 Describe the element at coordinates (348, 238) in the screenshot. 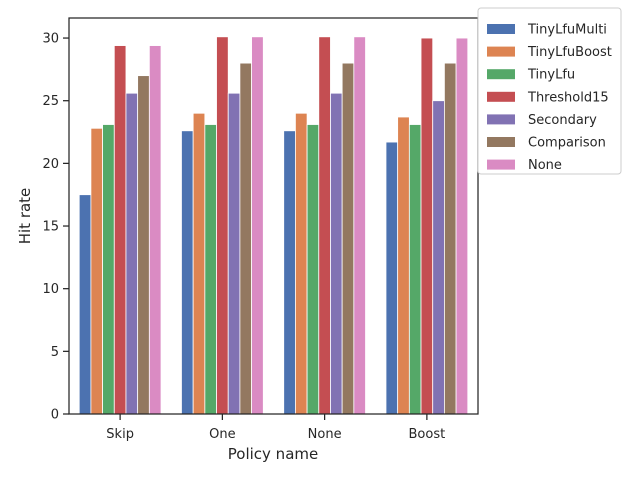

I see `bar-comparison-none` at that location.